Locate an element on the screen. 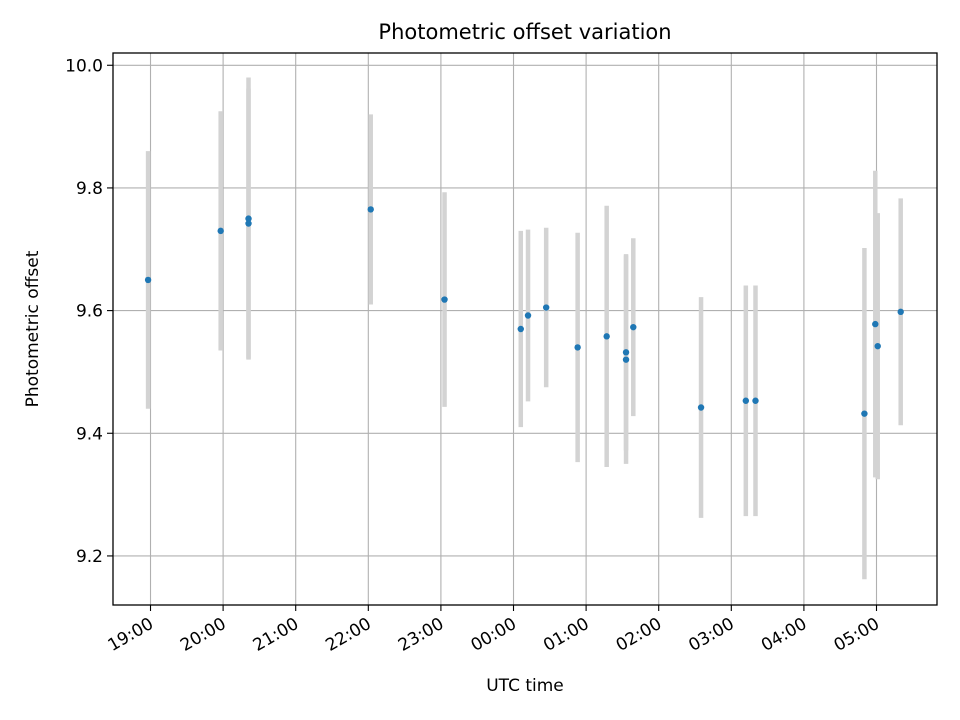 The height and width of the screenshot is (720, 960). y-tick-label: 9.2 is located at coordinates (89, 557).